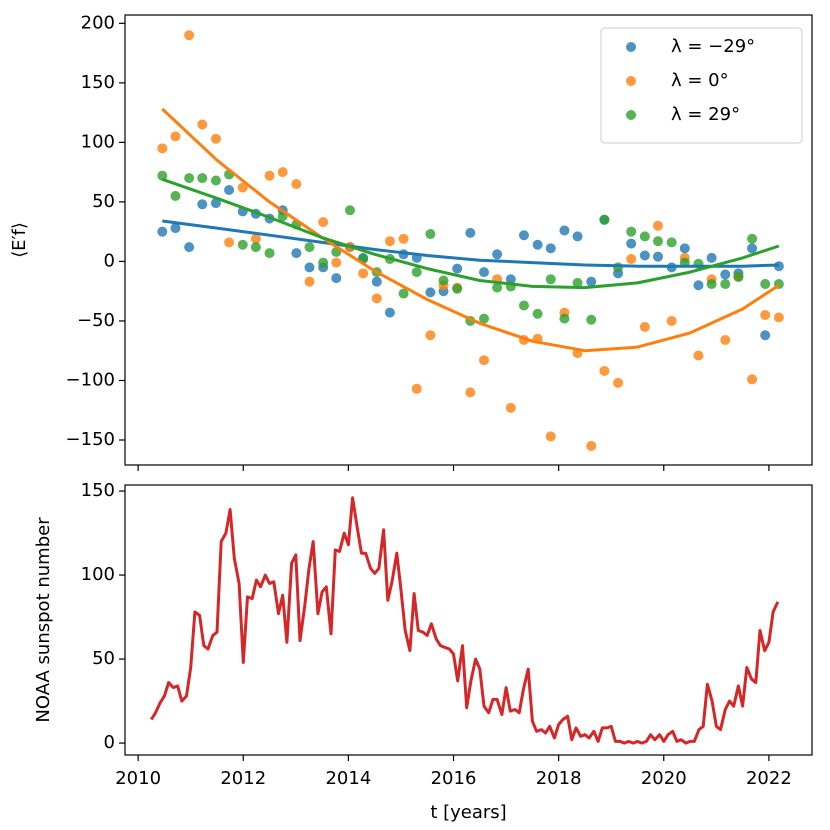  Describe the element at coordinates (96, 320) in the screenshot. I see `y-tick-label: −50` at that location.